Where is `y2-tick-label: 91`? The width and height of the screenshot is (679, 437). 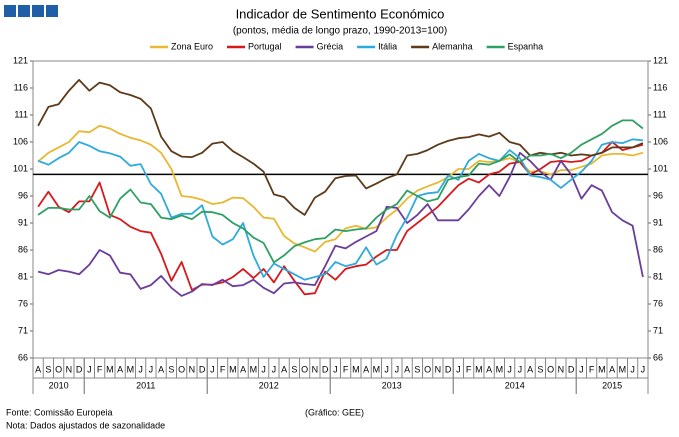 y2-tick-label: 91 is located at coordinates (658, 222).